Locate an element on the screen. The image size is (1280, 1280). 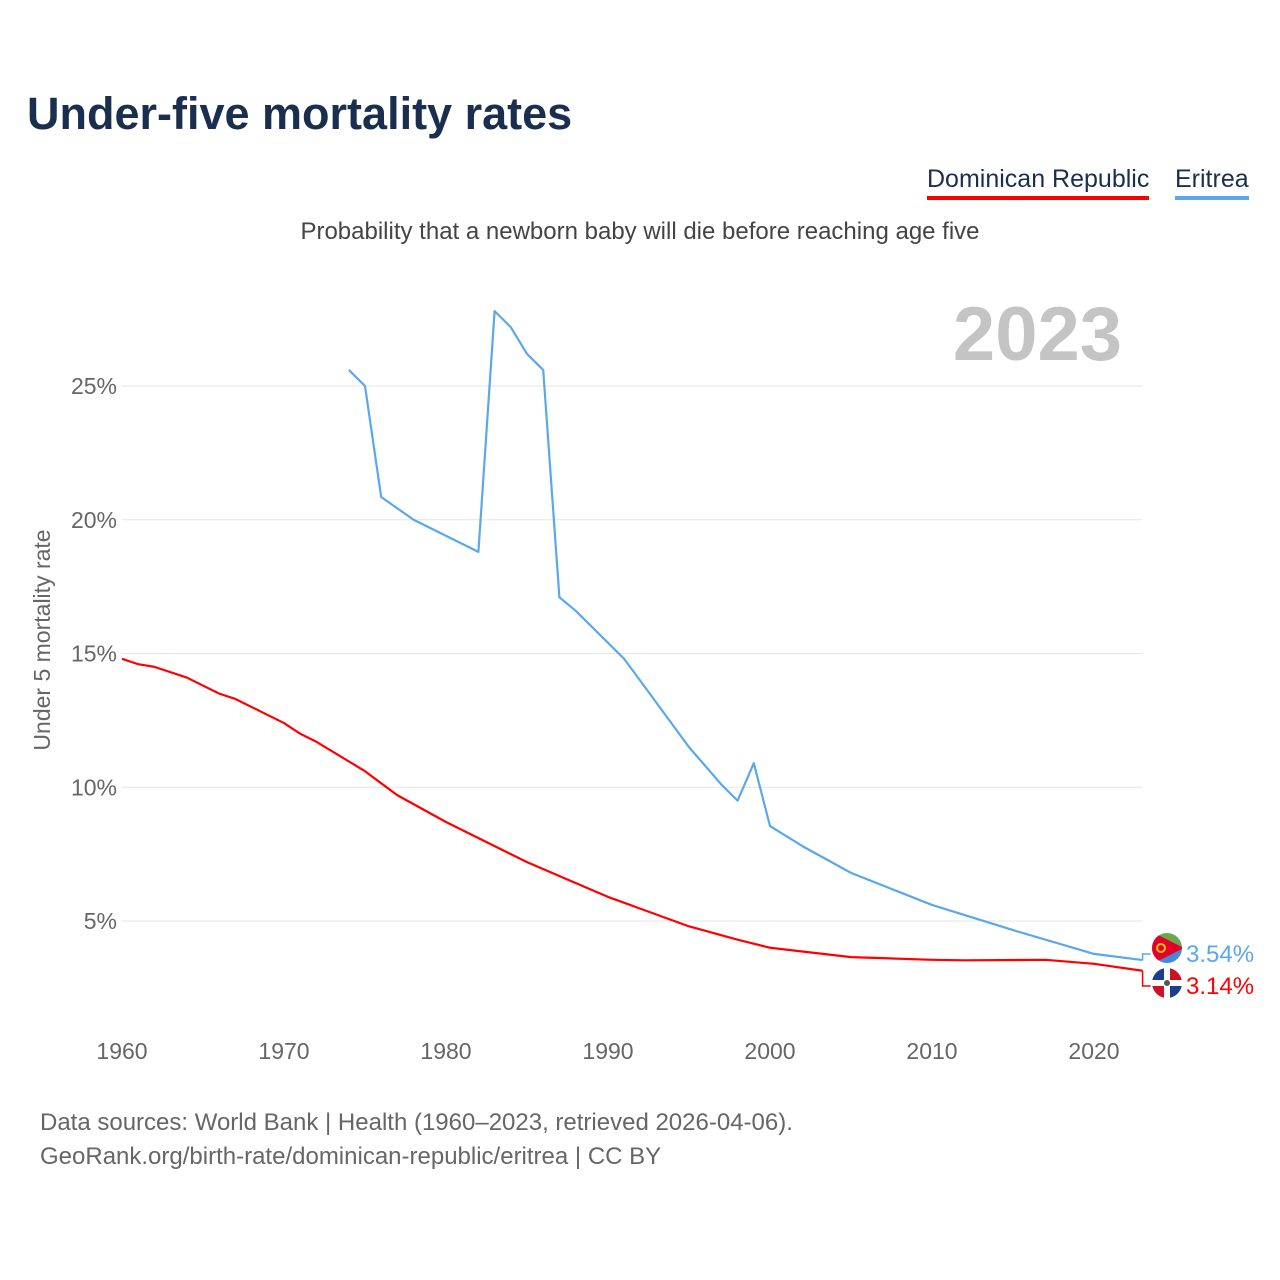
legend-eritrea: Eritrea is located at coordinates (1212, 182).